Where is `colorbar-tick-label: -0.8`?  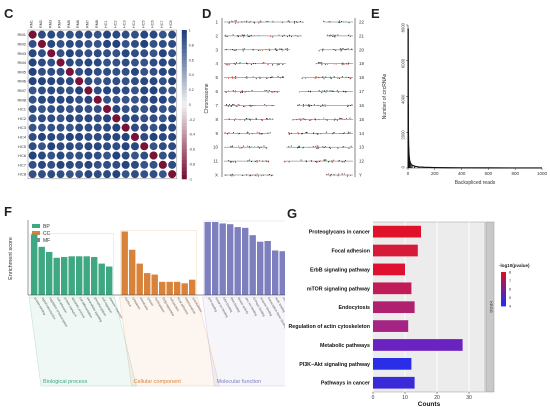 colorbar-tick-label: -0.8 is located at coordinates (192, 164).